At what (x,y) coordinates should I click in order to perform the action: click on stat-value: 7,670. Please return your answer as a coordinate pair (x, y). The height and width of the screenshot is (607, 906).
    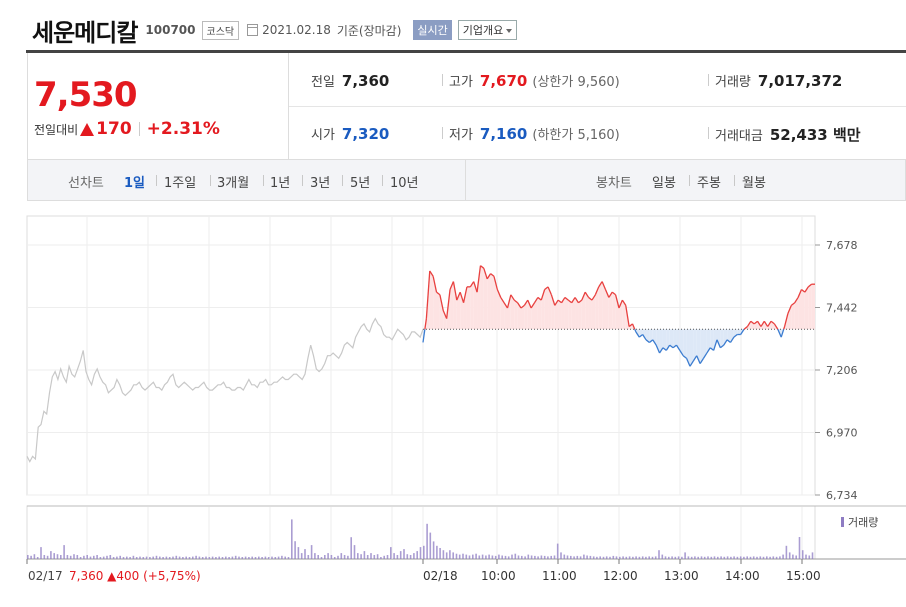
    Looking at the image, I should click on (503, 81).